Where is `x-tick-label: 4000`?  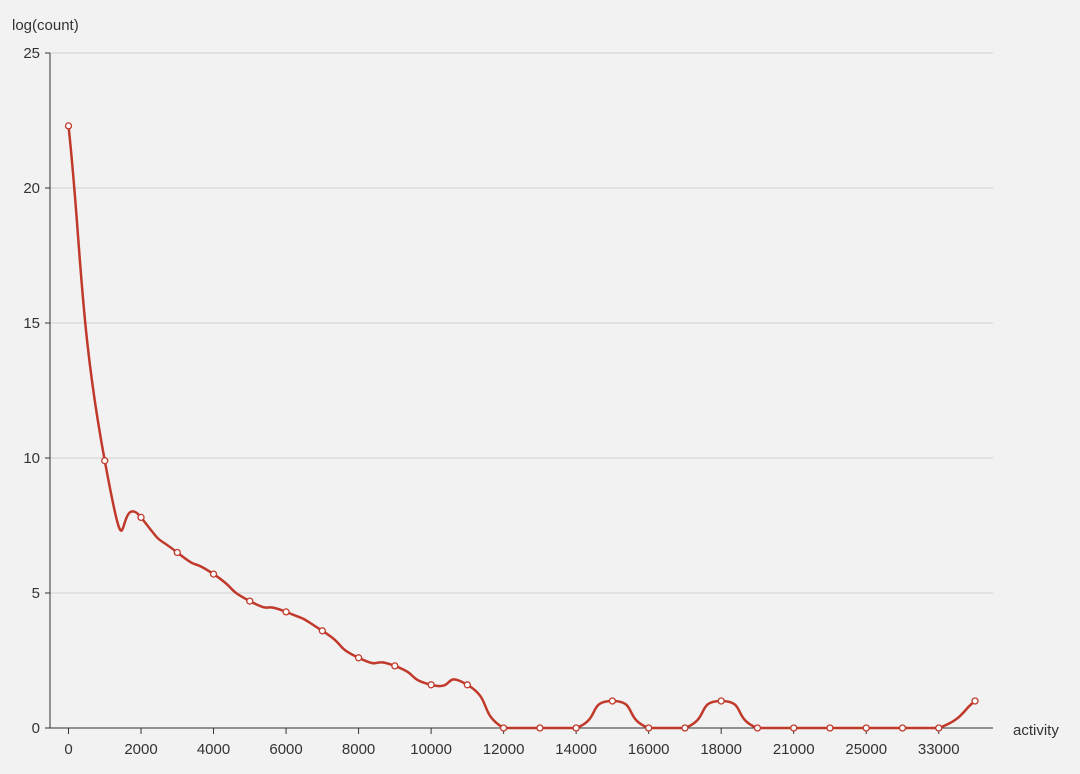
x-tick-label: 4000 is located at coordinates (213, 749).